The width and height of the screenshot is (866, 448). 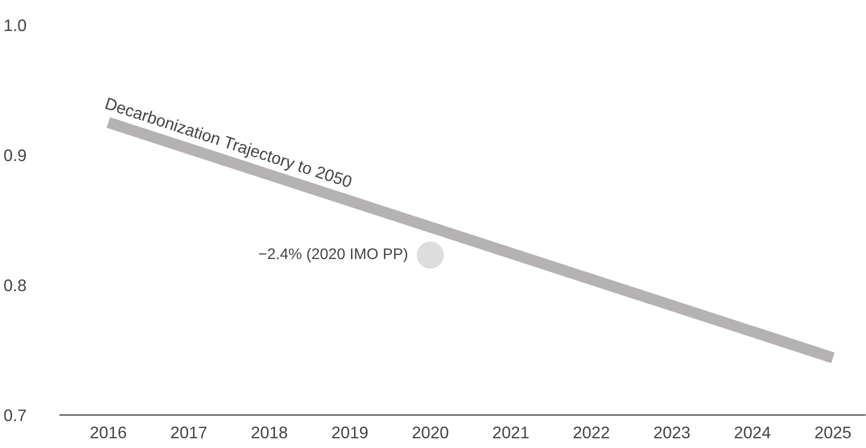 I want to click on x-tick-label: 2022, so click(x=592, y=432).